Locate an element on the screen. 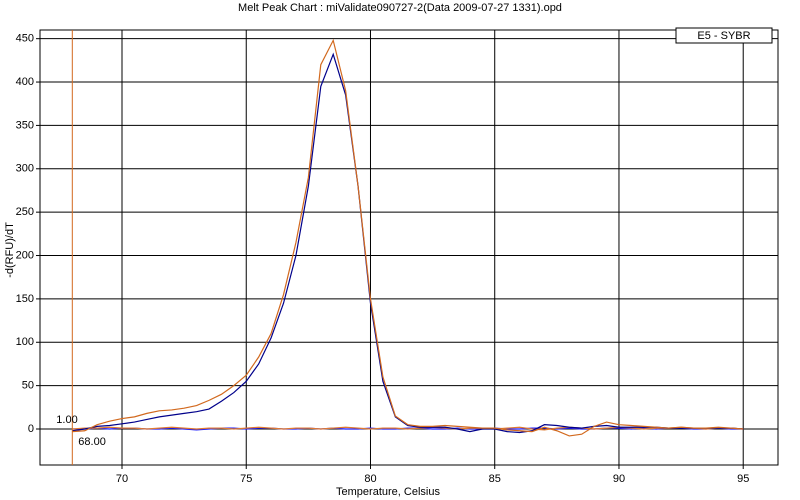 This screenshot has width=800, height=500. cursor-y-label: 1.00 is located at coordinates (66, 420).